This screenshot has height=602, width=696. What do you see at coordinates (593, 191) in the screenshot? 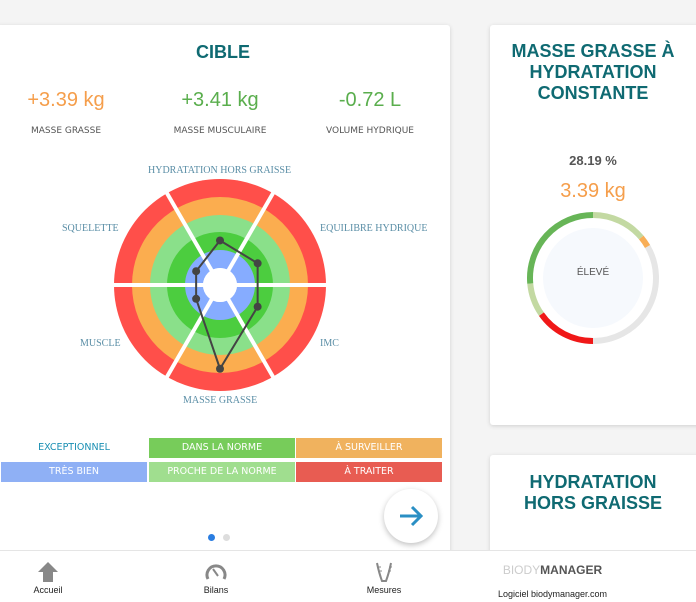
I see `fat-value: 3.39 kg` at bounding box center [593, 191].